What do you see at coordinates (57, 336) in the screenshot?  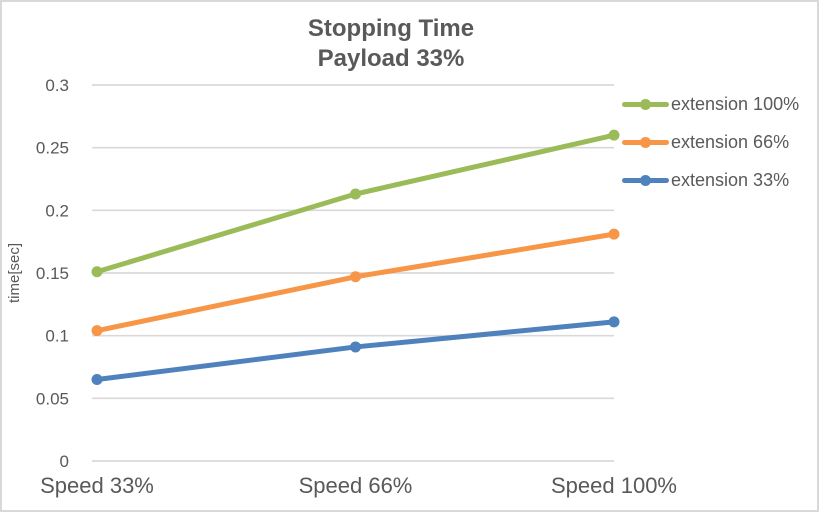 I see `y-tick-label: 0.1` at bounding box center [57, 336].